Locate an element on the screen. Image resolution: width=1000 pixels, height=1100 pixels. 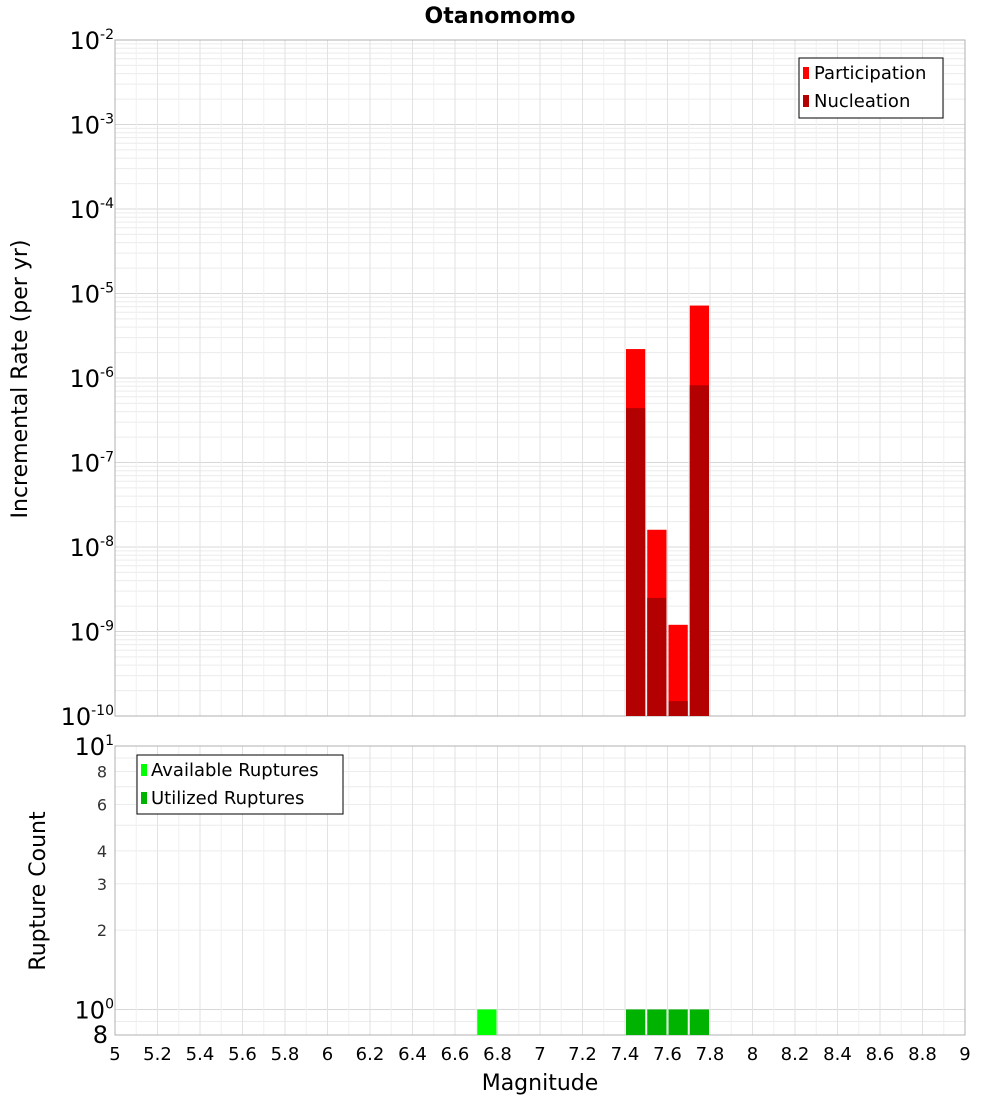
x-tick-label: 5.6 is located at coordinates (242, 1054).